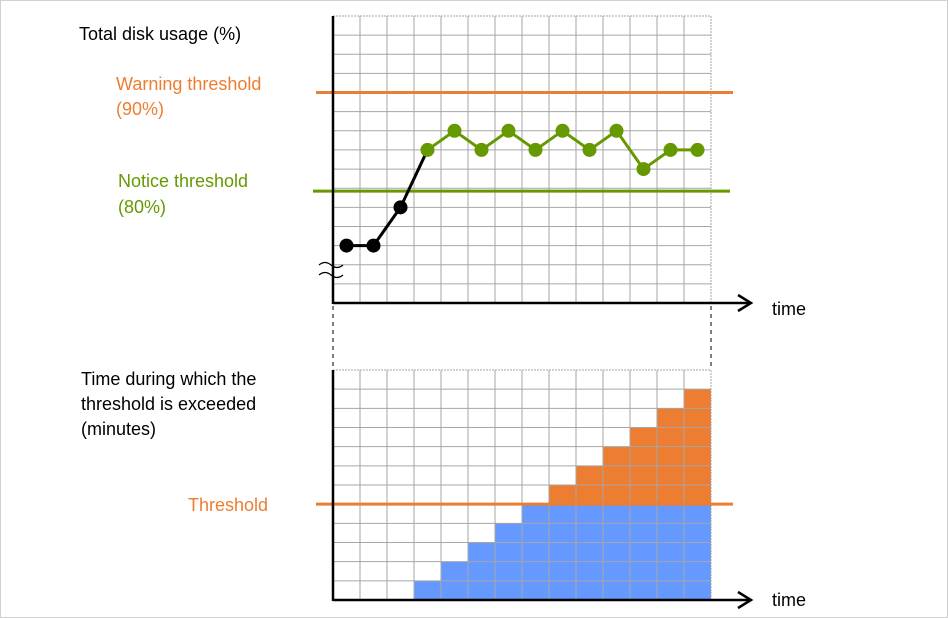  What do you see at coordinates (745, 600) in the screenshot?
I see `bottom-x-axis-arrow` at bounding box center [745, 600].